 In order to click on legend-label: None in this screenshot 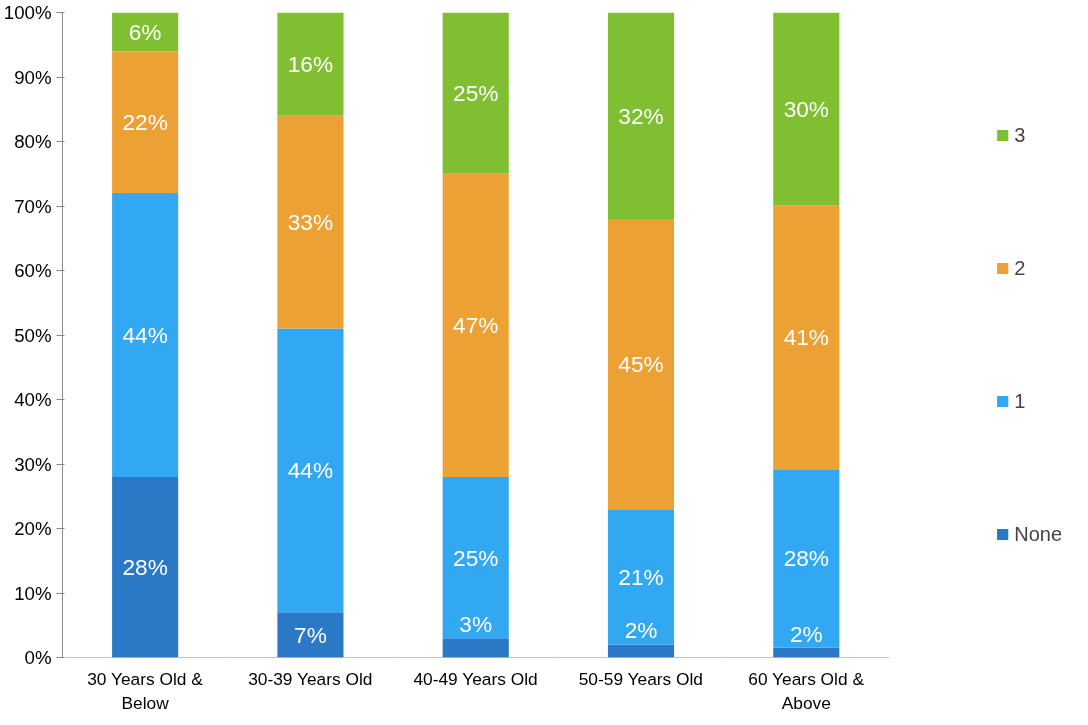, I will do `click(1038, 534)`.